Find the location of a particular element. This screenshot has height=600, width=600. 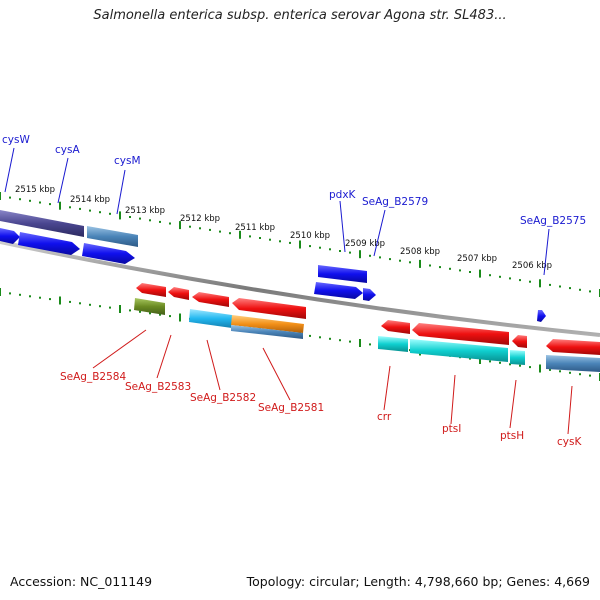

label-crr: crr is located at coordinates (384, 417).